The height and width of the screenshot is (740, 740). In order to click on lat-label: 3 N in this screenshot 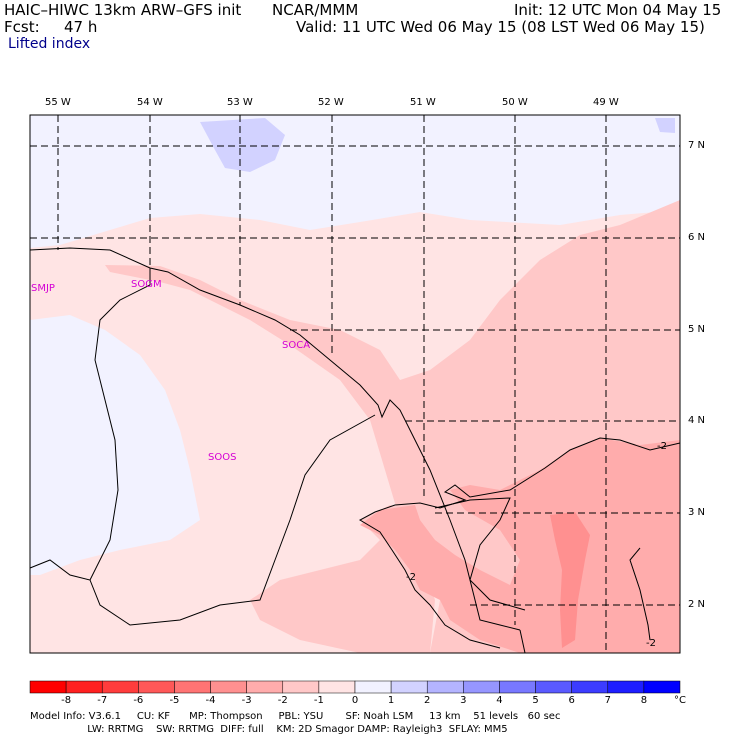, I will do `click(697, 512)`.